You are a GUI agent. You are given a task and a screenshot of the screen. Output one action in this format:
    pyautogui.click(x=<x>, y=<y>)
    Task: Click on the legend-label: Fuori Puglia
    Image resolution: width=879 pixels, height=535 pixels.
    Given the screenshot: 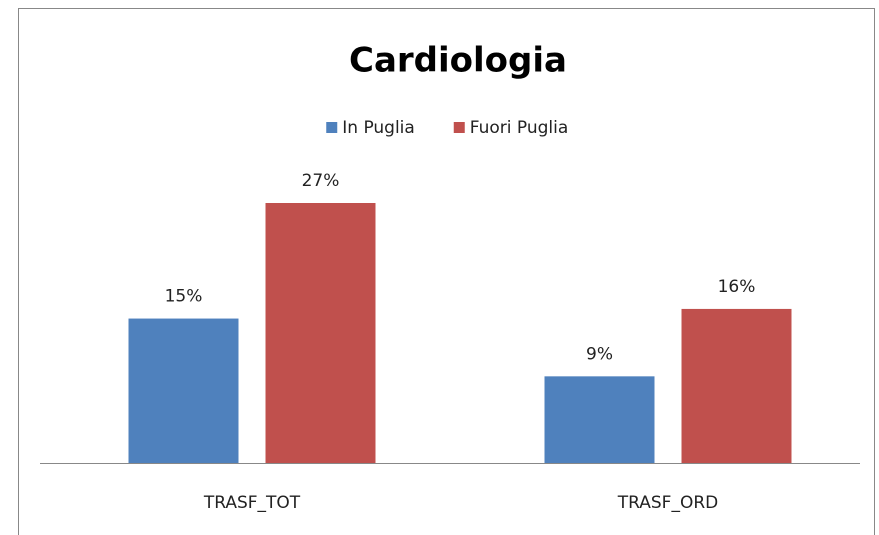 What is the action you would take?
    pyautogui.click(x=519, y=128)
    